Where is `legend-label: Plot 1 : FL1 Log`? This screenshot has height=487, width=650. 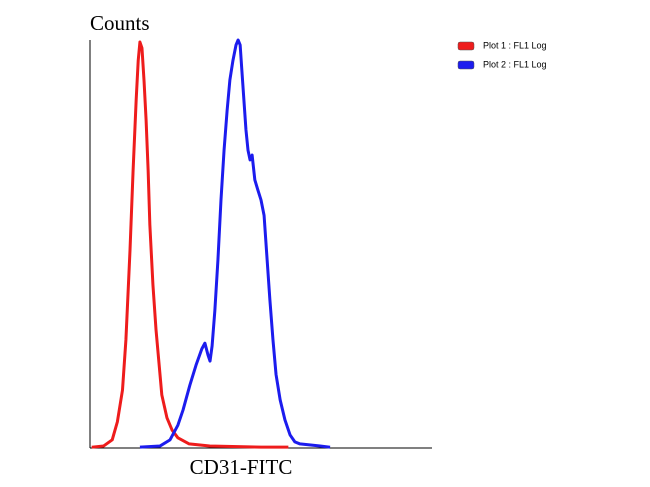
legend-label: Plot 1 : FL1 Log is located at coordinates (515, 45).